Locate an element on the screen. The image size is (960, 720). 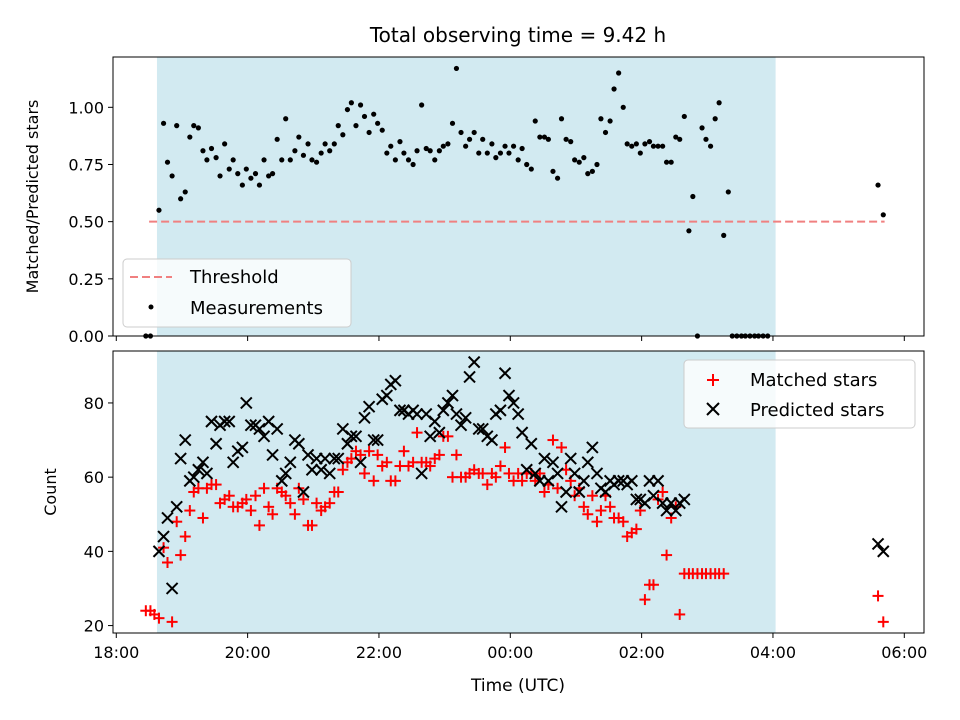
y-tick-label: 0.25 is located at coordinates (86, 279).